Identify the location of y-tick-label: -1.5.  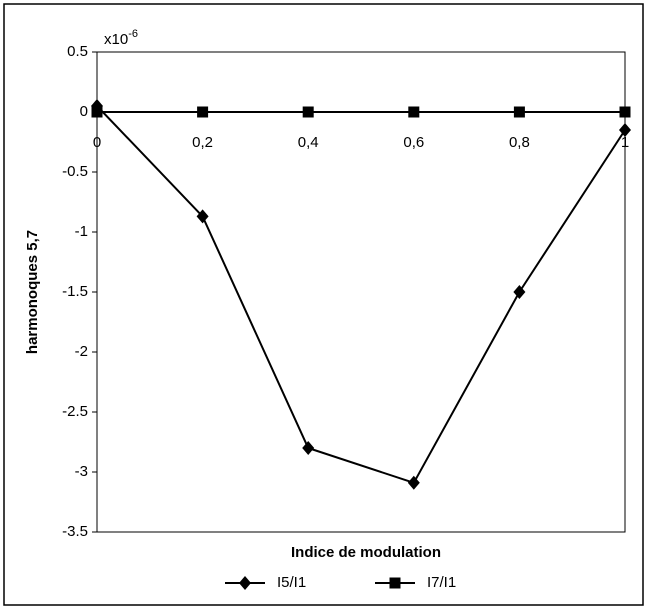
(75, 291).